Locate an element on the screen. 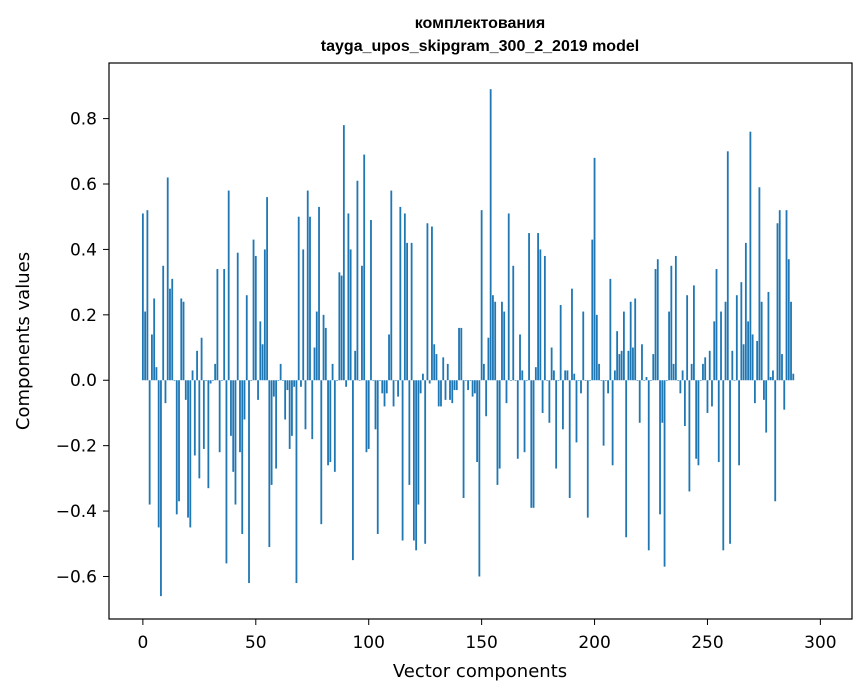 The width and height of the screenshot is (867, 696). y-tick-label: 0.0 is located at coordinates (83, 381).